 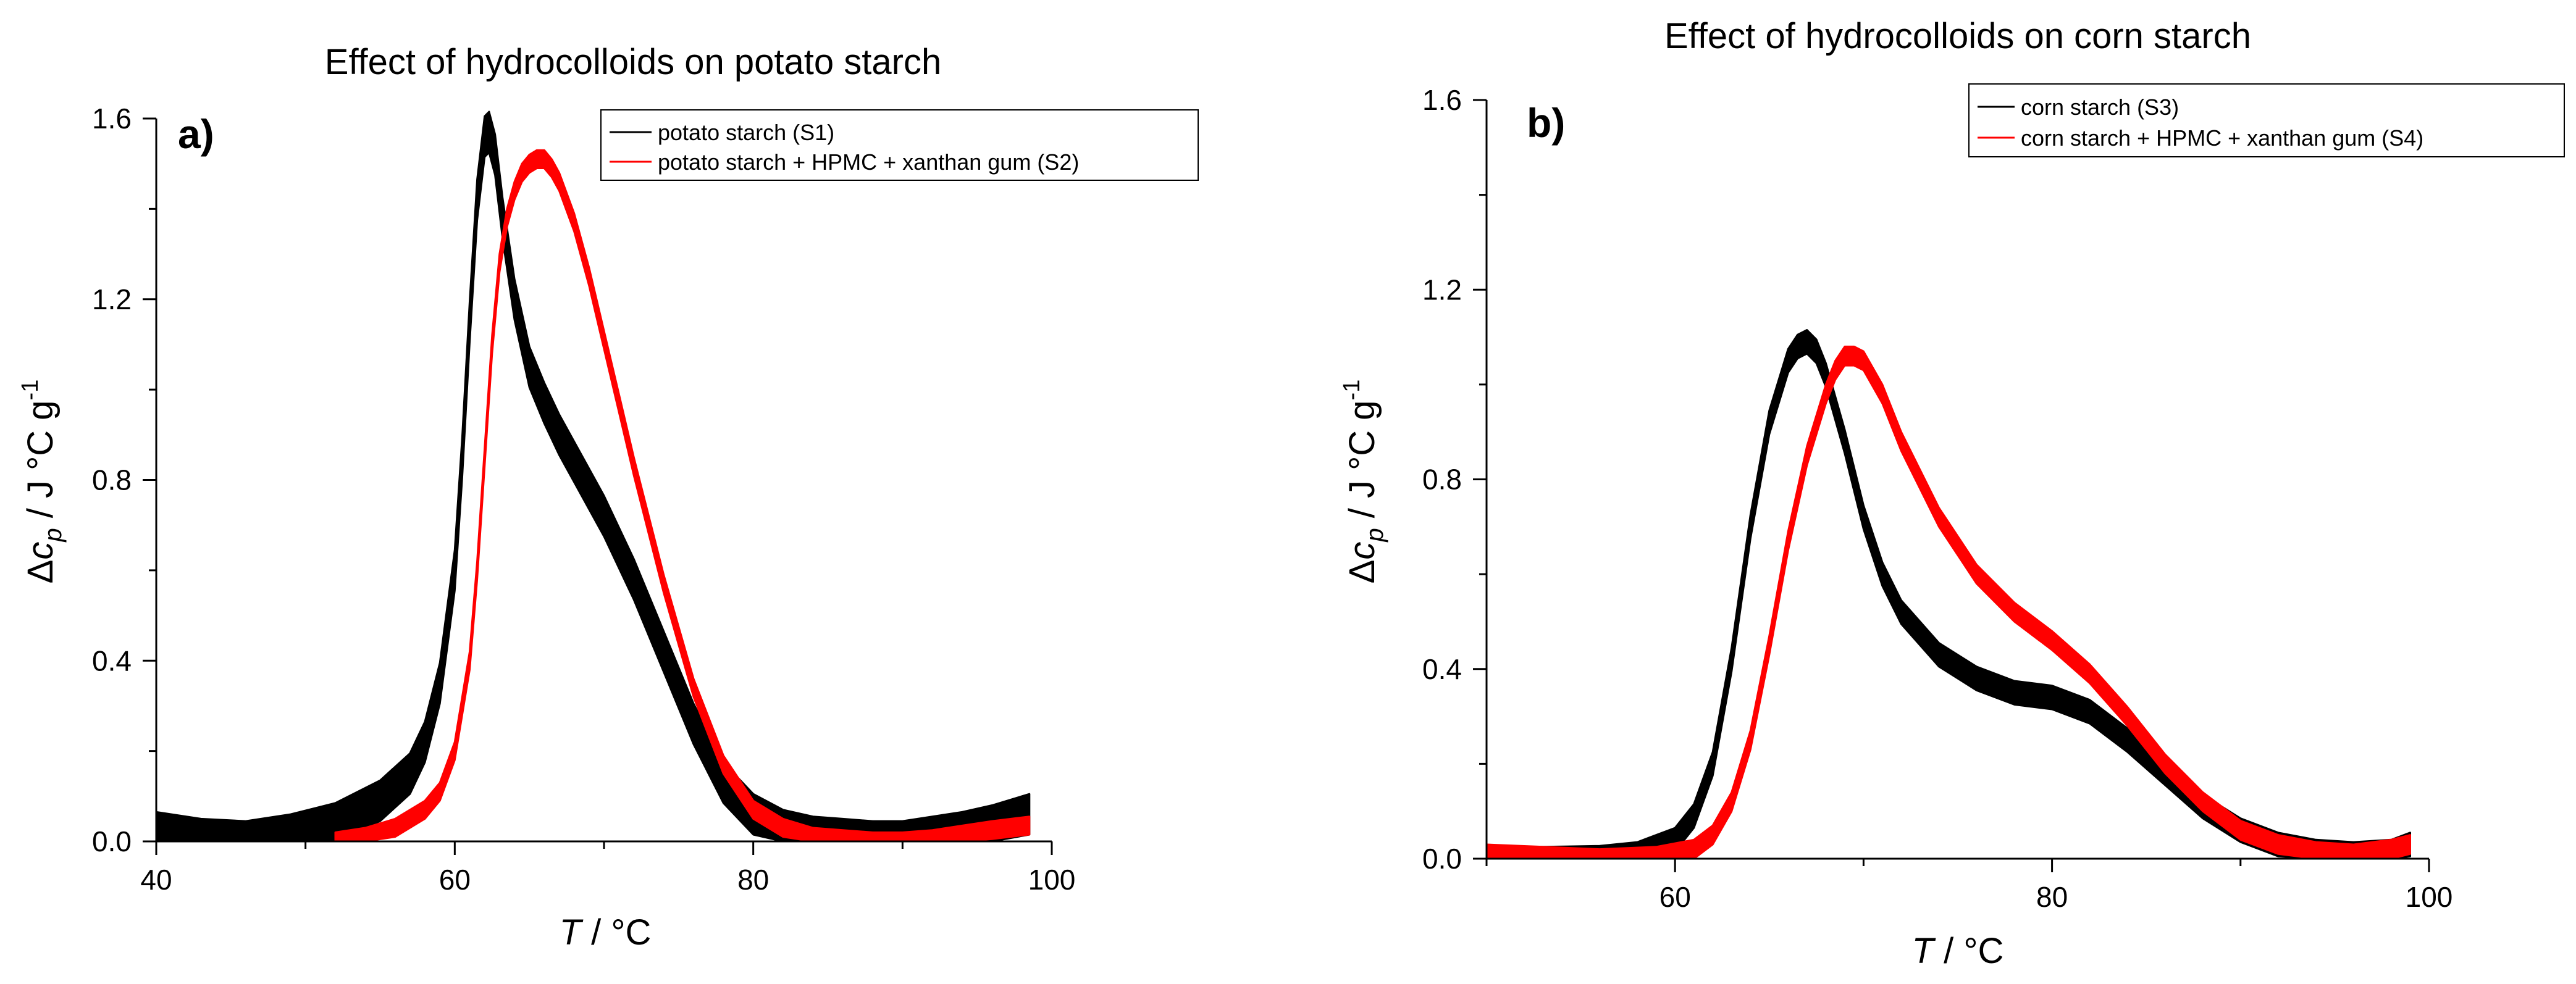 What do you see at coordinates (112, 118) in the screenshot?
I see `chart-a-y-tick-label: 1.6` at bounding box center [112, 118].